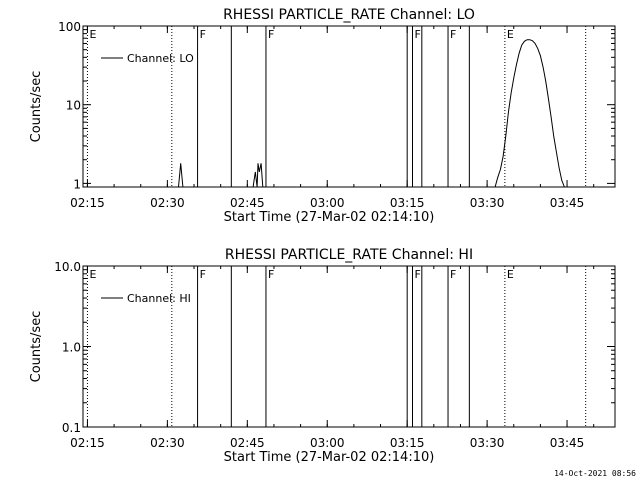 This screenshot has height=480, width=640. I want to click on legend-label: Channel: HI, so click(159, 298).